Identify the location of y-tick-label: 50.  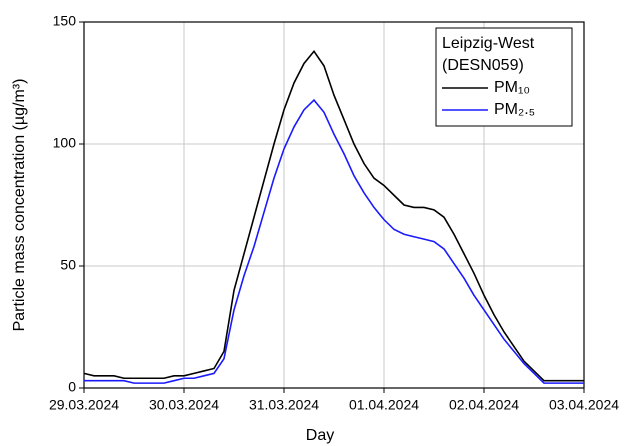
(68, 265).